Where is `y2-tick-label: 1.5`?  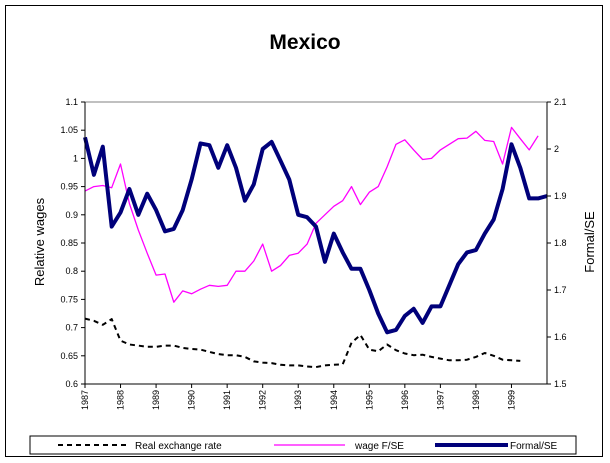
y2-tick-label: 1.5 is located at coordinates (560, 384).